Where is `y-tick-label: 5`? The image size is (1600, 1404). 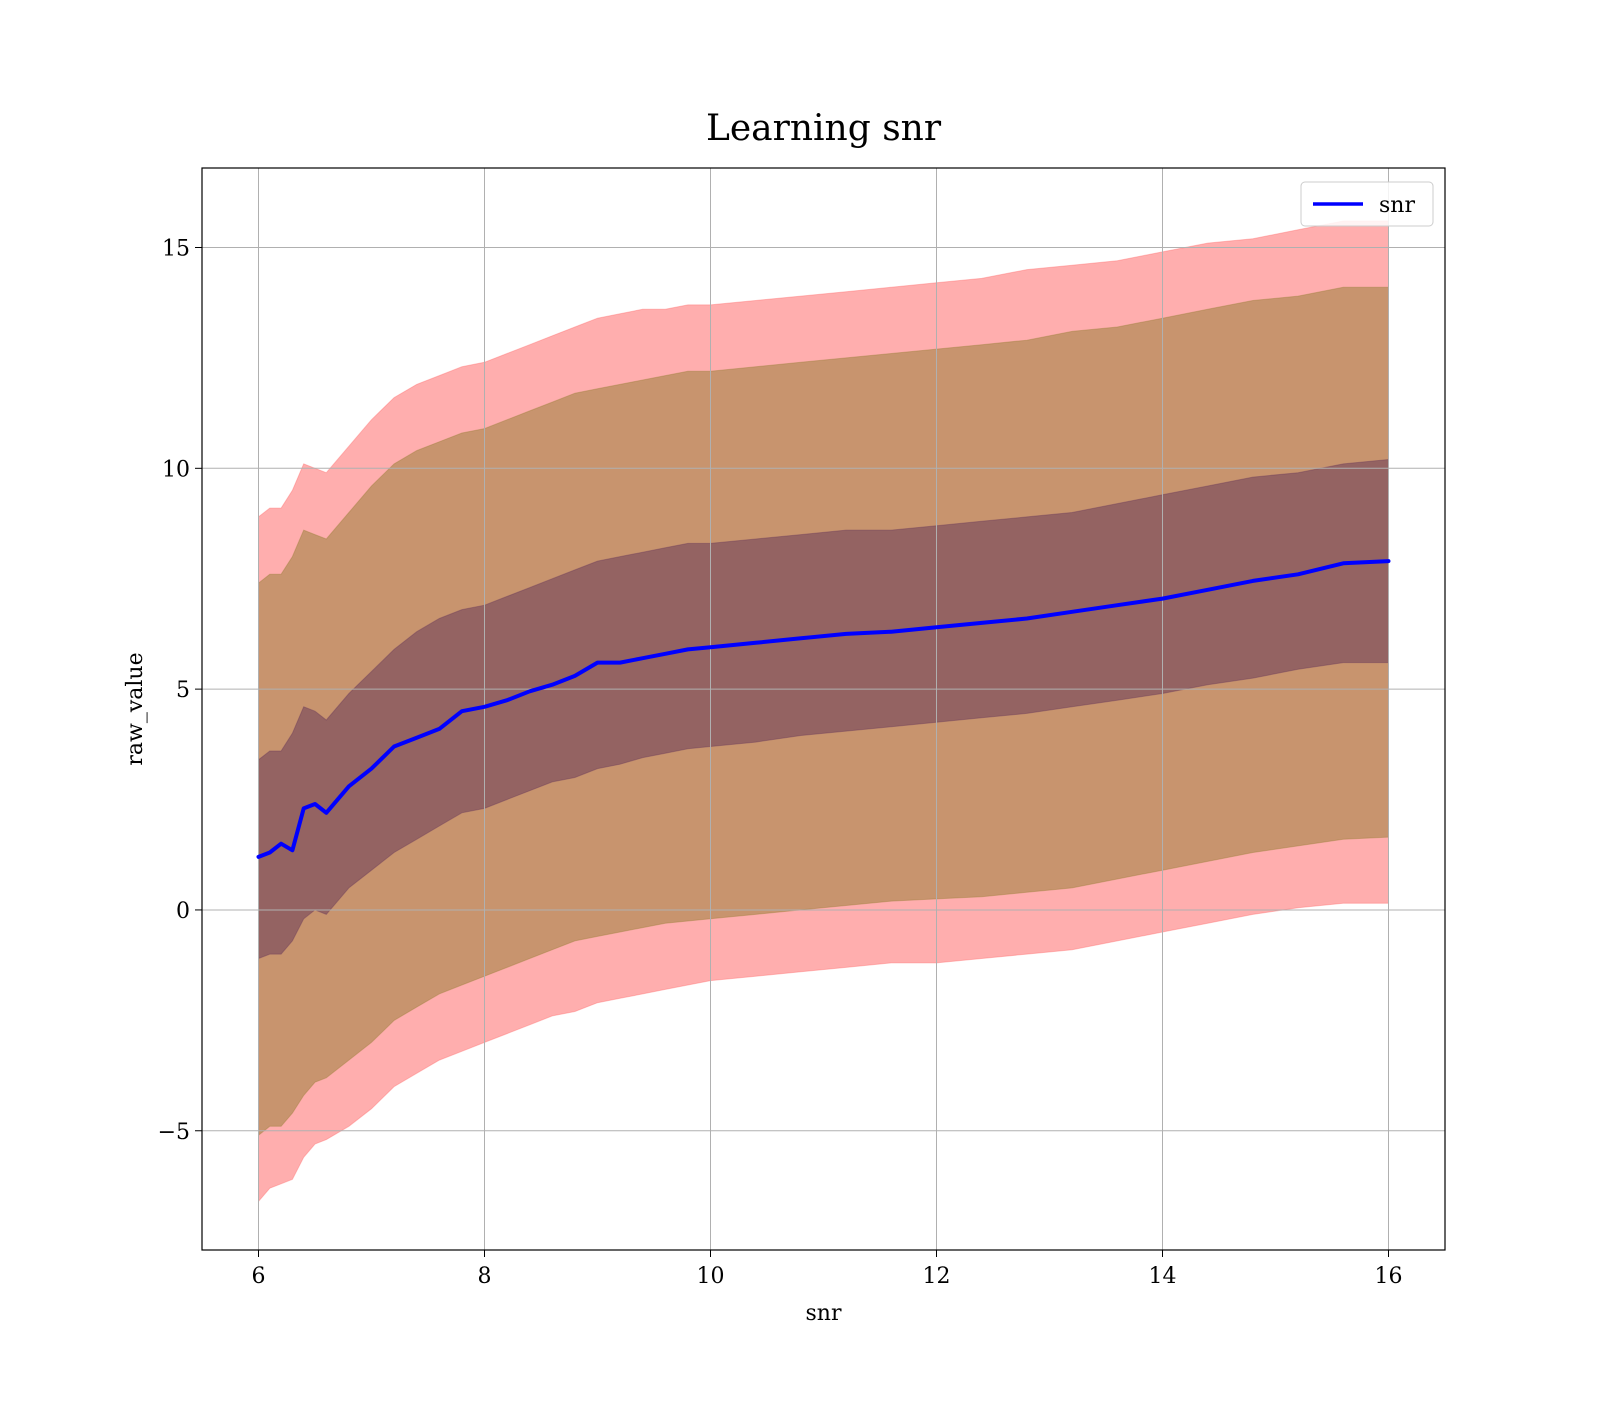
y-tick-label: 5 is located at coordinates (183, 690).